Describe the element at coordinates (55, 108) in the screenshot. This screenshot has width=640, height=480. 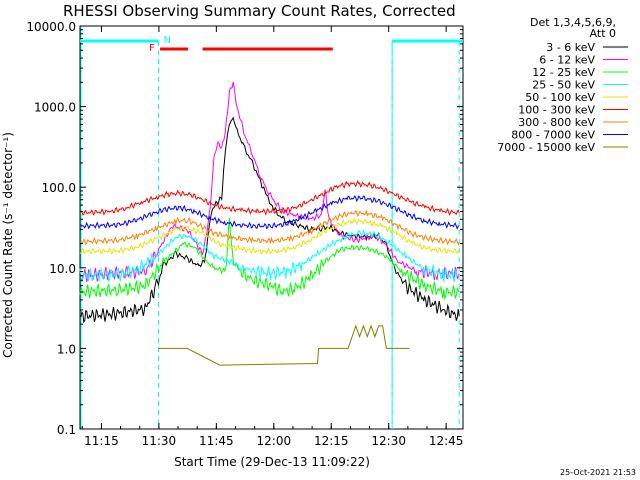
I see `y-tick-label: 1000.0` at that location.